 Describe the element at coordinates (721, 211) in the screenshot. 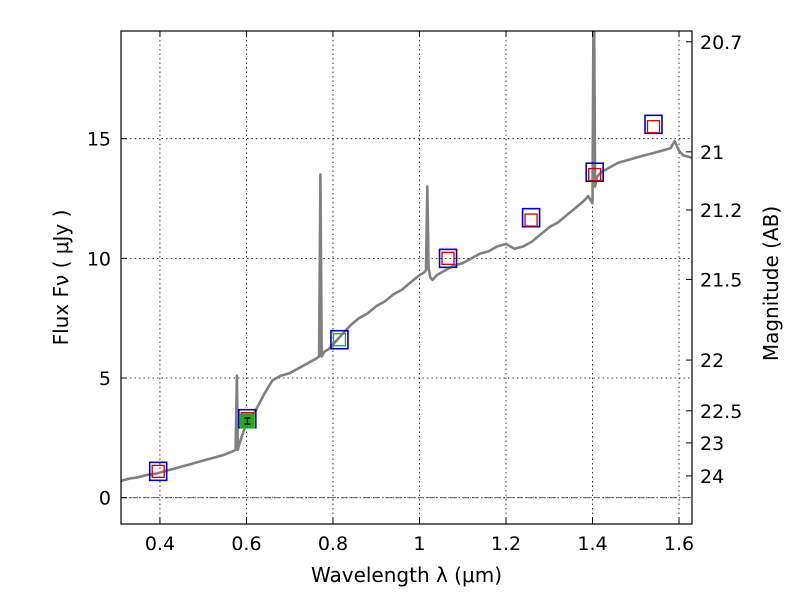

I see `right-tick-label: 21.2` at that location.